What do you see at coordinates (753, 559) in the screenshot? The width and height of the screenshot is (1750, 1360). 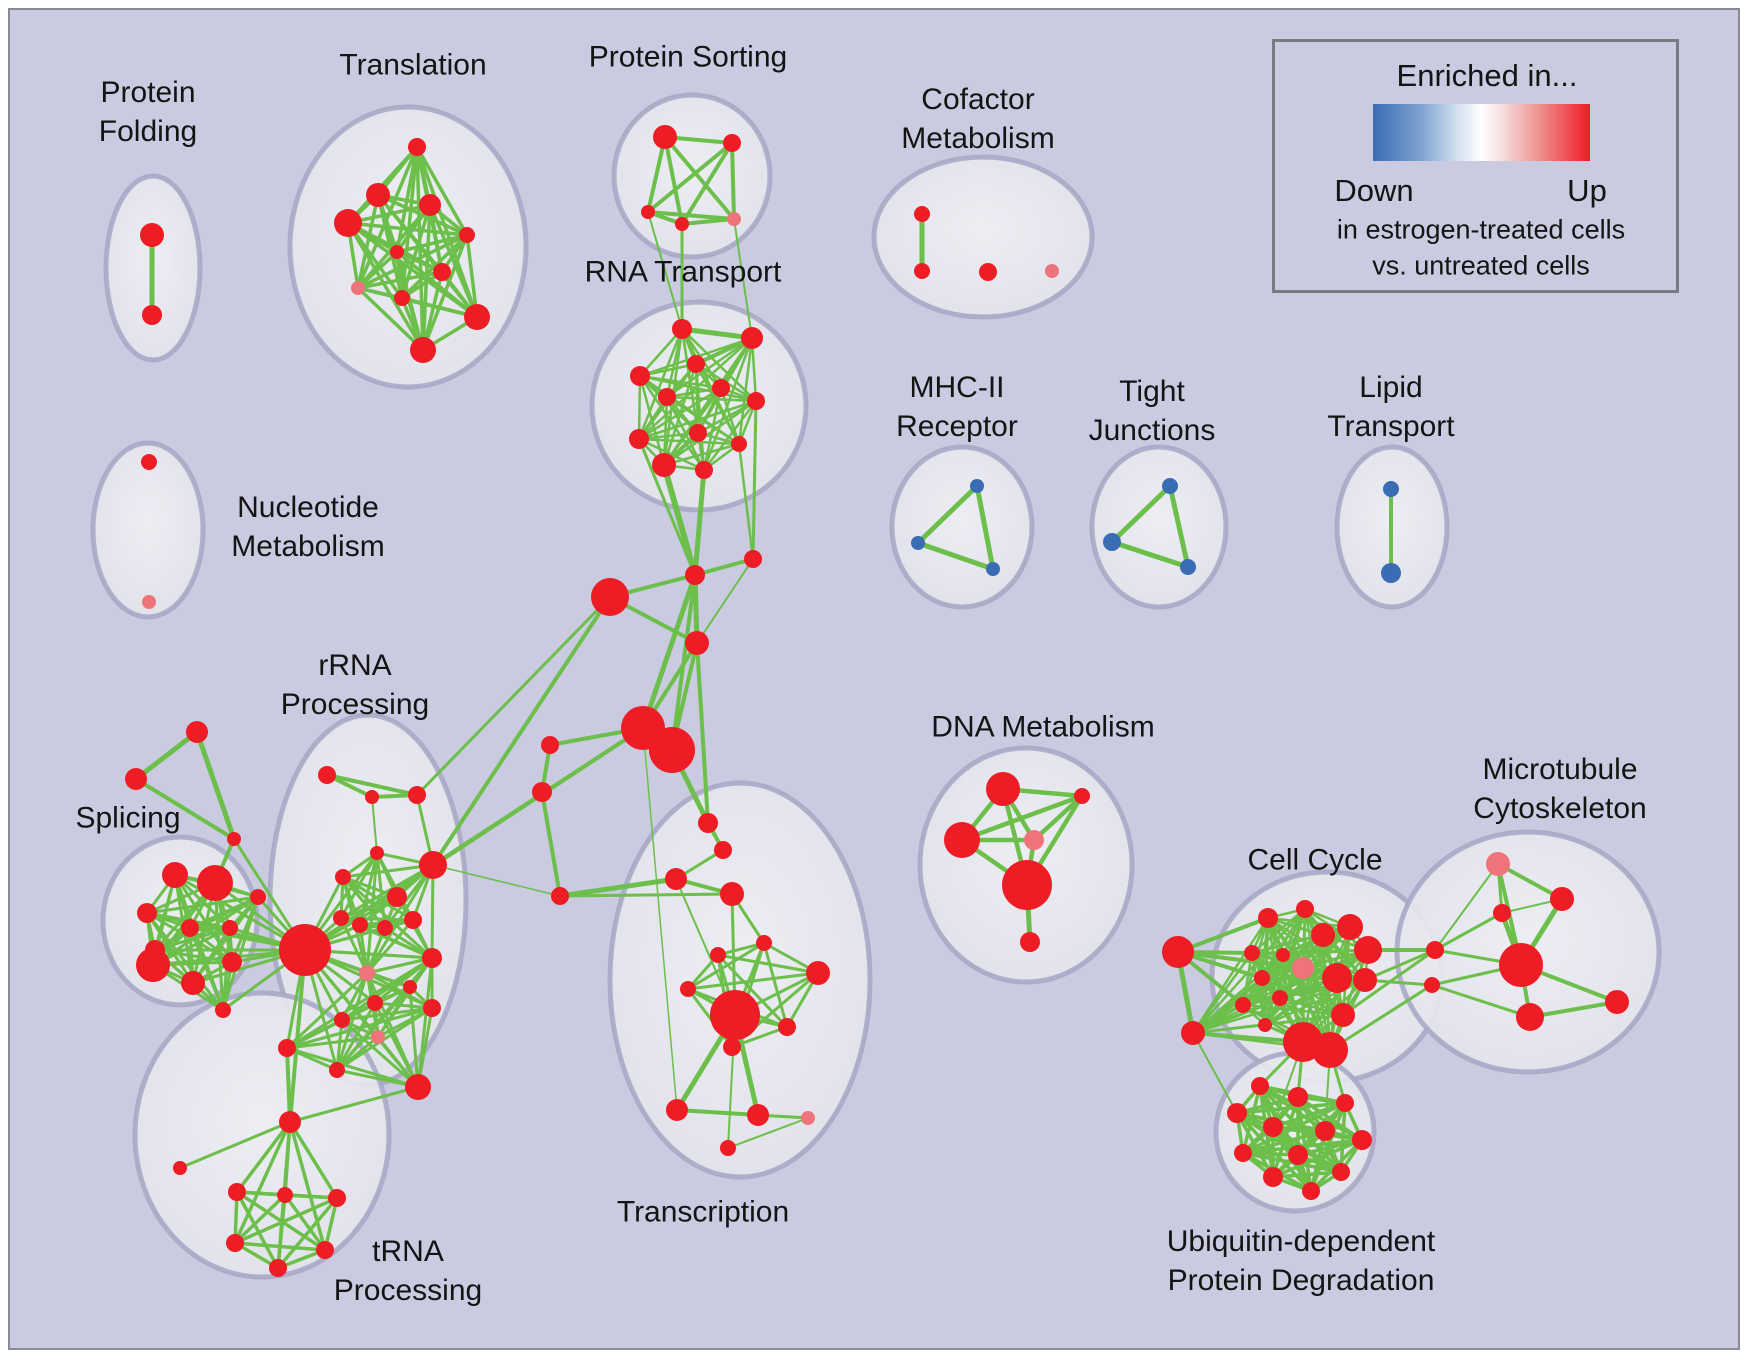 I see `node-m2` at bounding box center [753, 559].